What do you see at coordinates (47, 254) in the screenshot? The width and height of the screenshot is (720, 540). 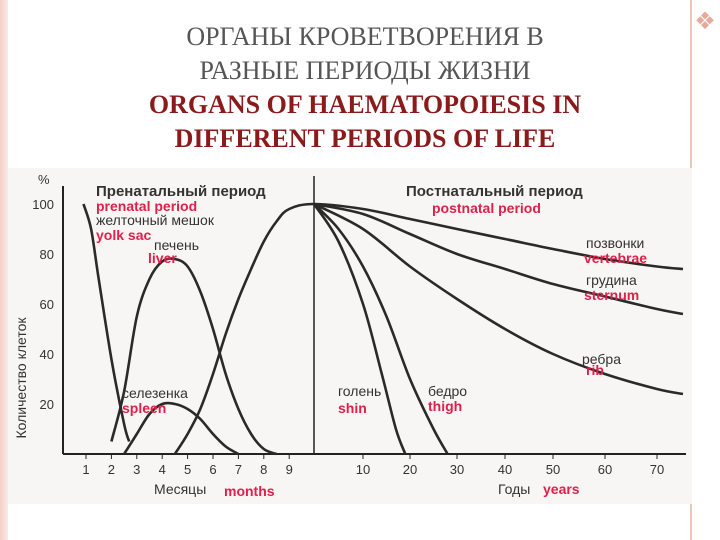 I see `y-tick-label: 80` at bounding box center [47, 254].